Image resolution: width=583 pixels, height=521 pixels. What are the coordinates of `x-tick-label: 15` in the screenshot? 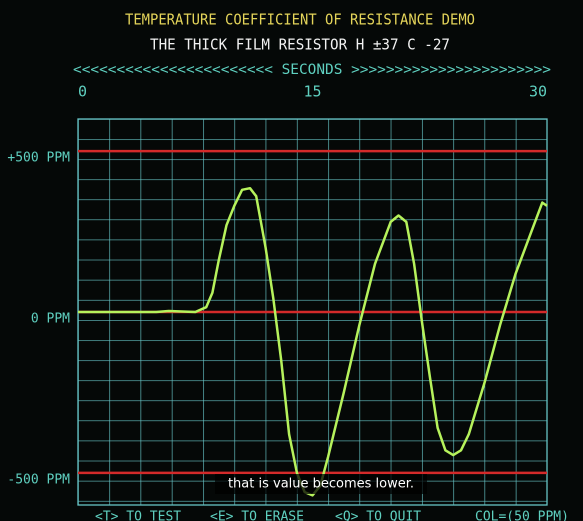 It's located at (312, 92).